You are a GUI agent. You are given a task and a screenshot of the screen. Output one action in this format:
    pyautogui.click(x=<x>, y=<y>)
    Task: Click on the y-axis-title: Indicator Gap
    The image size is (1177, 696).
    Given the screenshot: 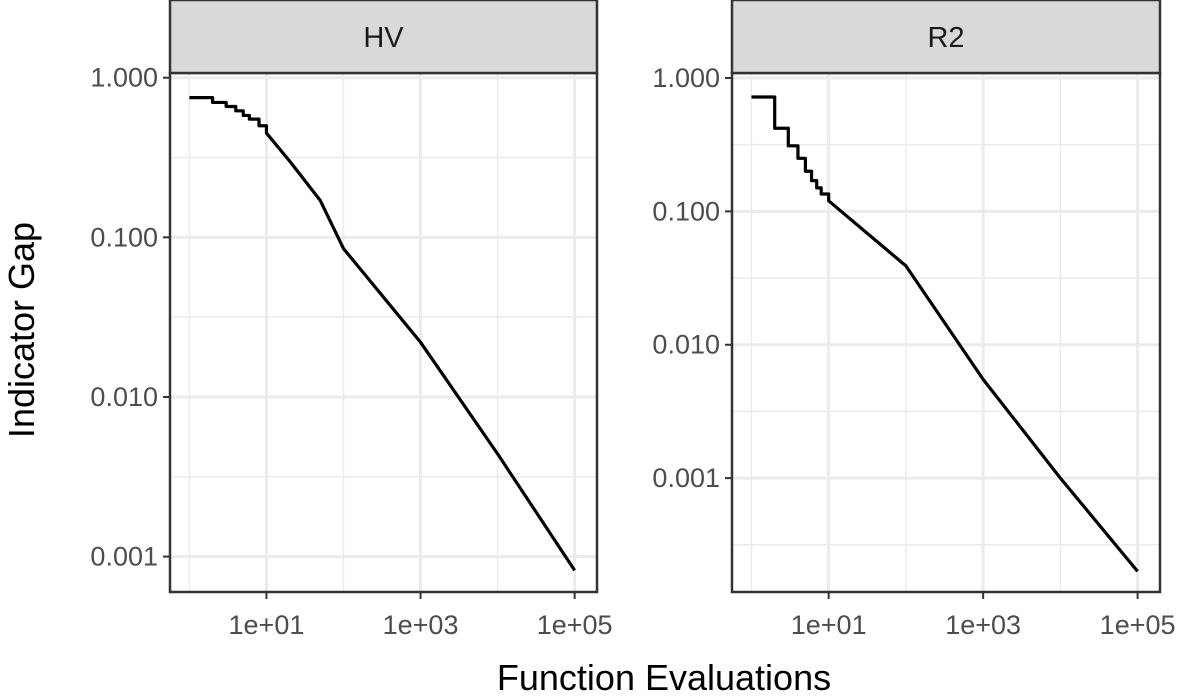 What is the action you would take?
    pyautogui.click(x=21, y=330)
    